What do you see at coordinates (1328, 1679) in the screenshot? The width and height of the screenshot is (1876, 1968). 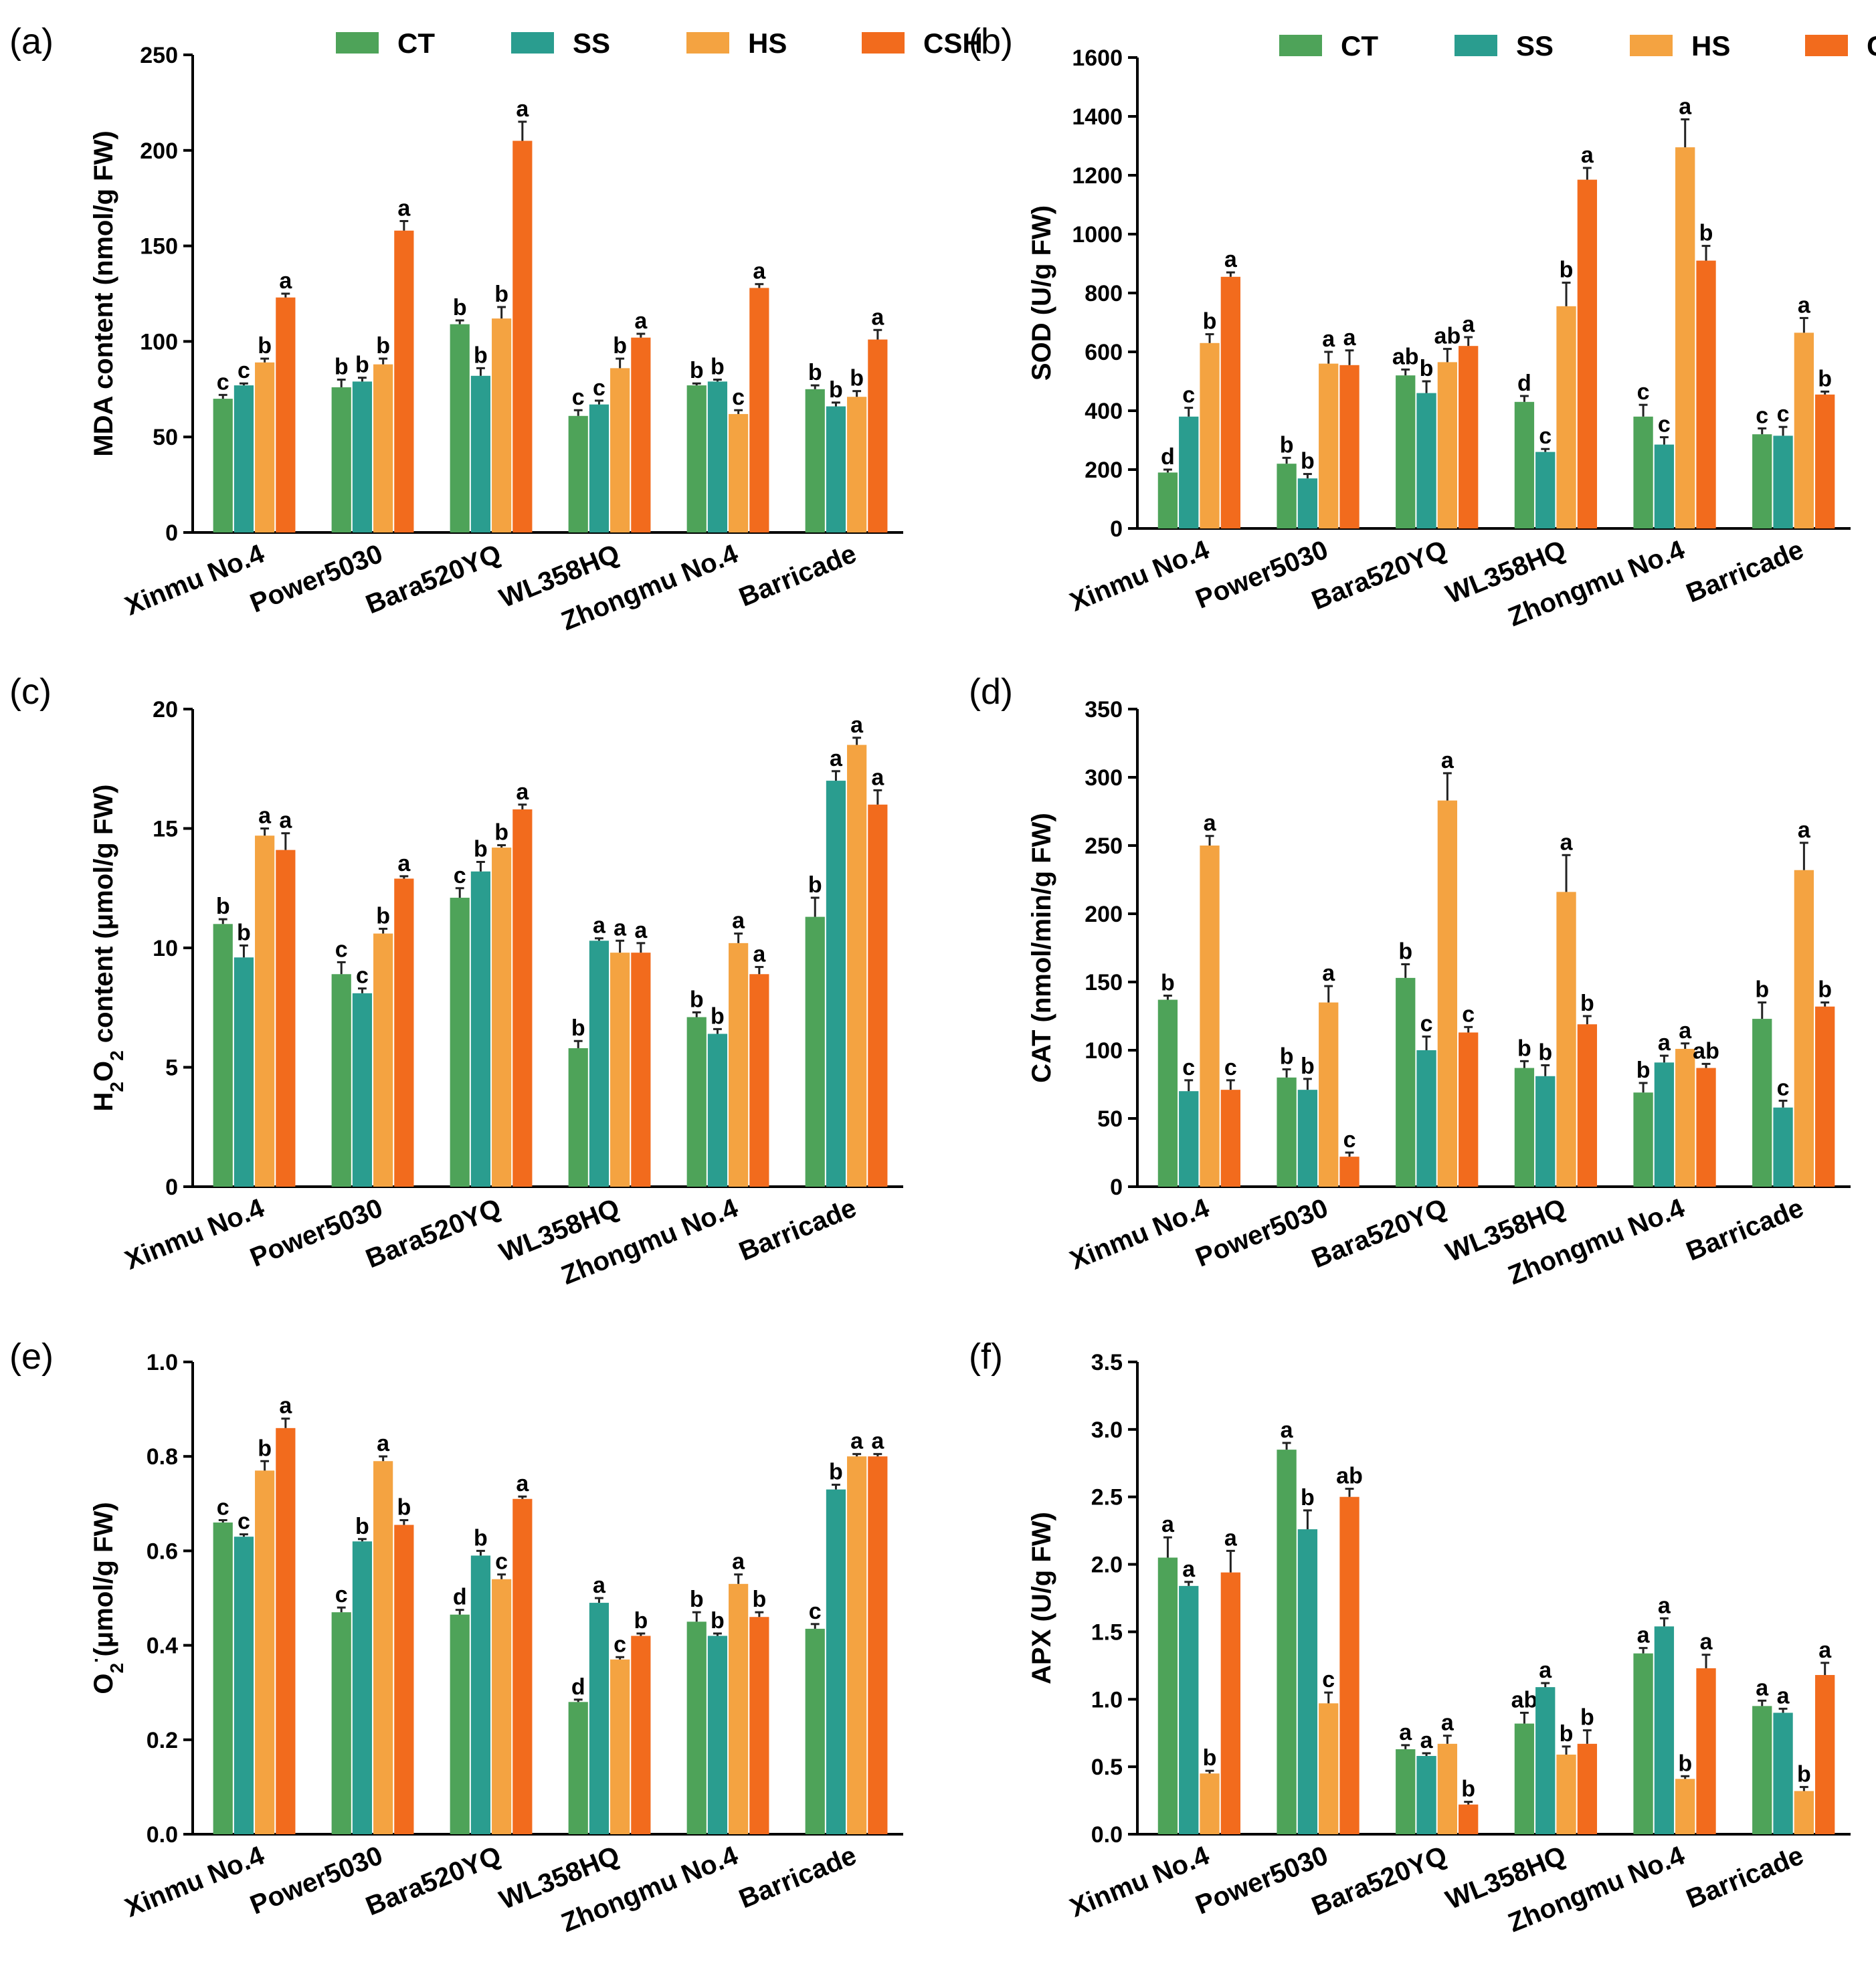 I see `panel-f-significance-label: c` at bounding box center [1328, 1679].